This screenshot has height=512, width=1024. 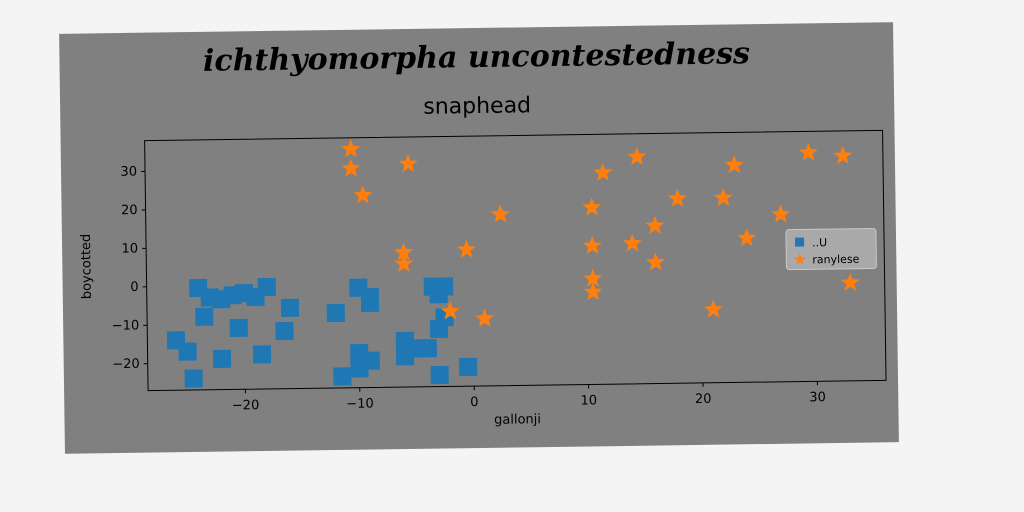 What do you see at coordinates (835, 260) in the screenshot?
I see `legend-label-series-2: ranylese` at bounding box center [835, 260].